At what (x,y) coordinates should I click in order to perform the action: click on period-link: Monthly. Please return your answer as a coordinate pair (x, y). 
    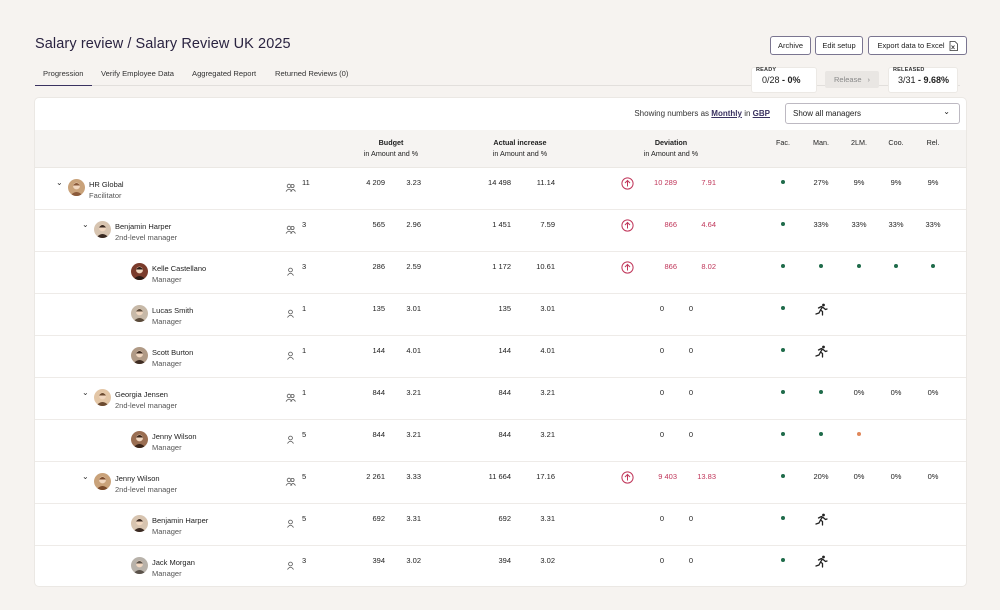
    Looking at the image, I should click on (726, 113).